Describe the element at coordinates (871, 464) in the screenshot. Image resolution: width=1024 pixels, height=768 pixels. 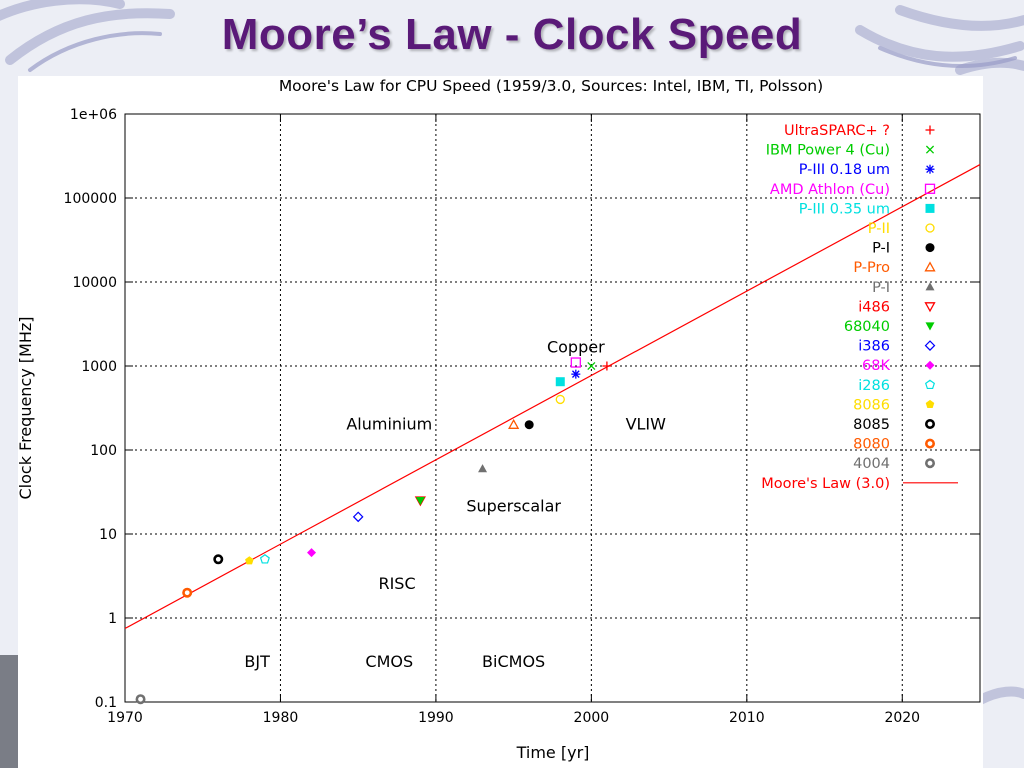
I see `legend-label: 4004` at that location.